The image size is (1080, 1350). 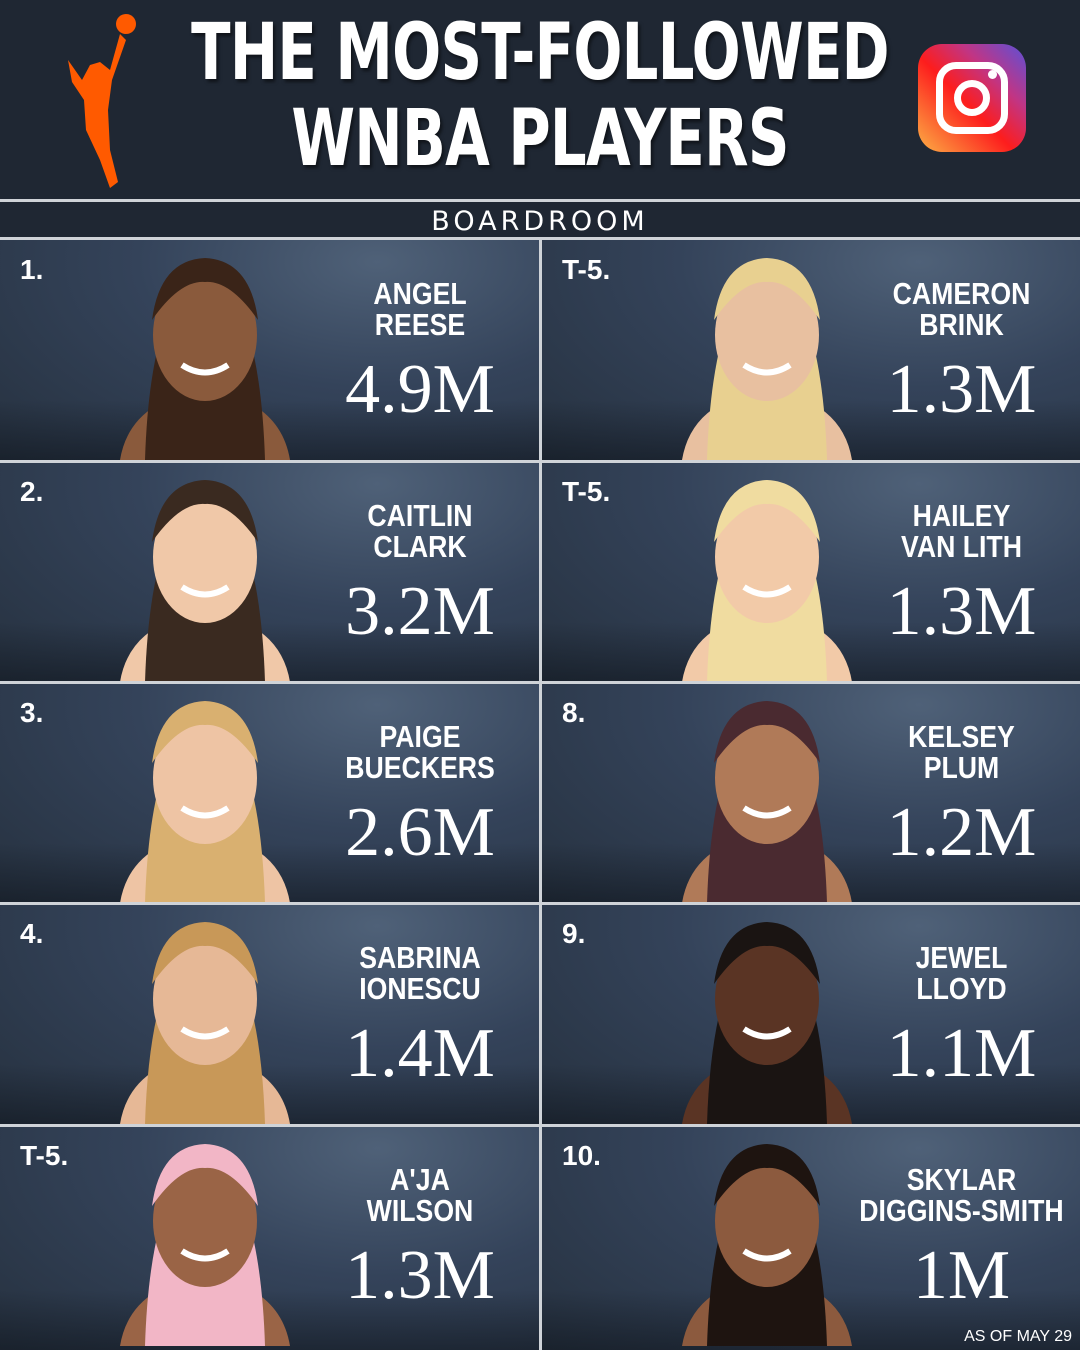 I want to click on title-line-2: WNBA PLAYERS, so click(x=540, y=139).